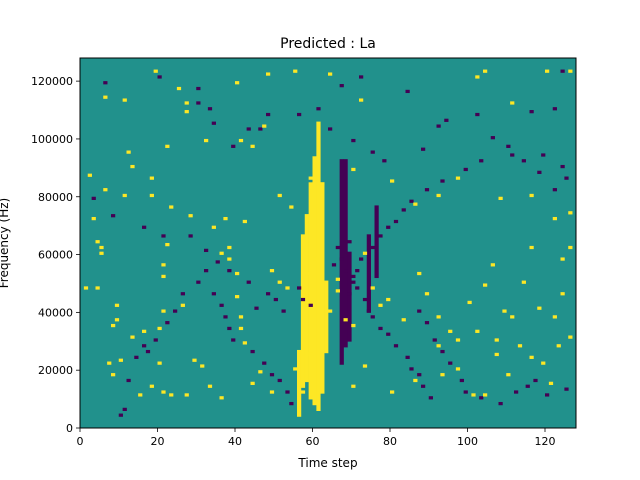 Image resolution: width=640 pixels, height=480 pixels. Describe the element at coordinates (80, 441) in the screenshot. I see `x-tick-label: 0` at that location.